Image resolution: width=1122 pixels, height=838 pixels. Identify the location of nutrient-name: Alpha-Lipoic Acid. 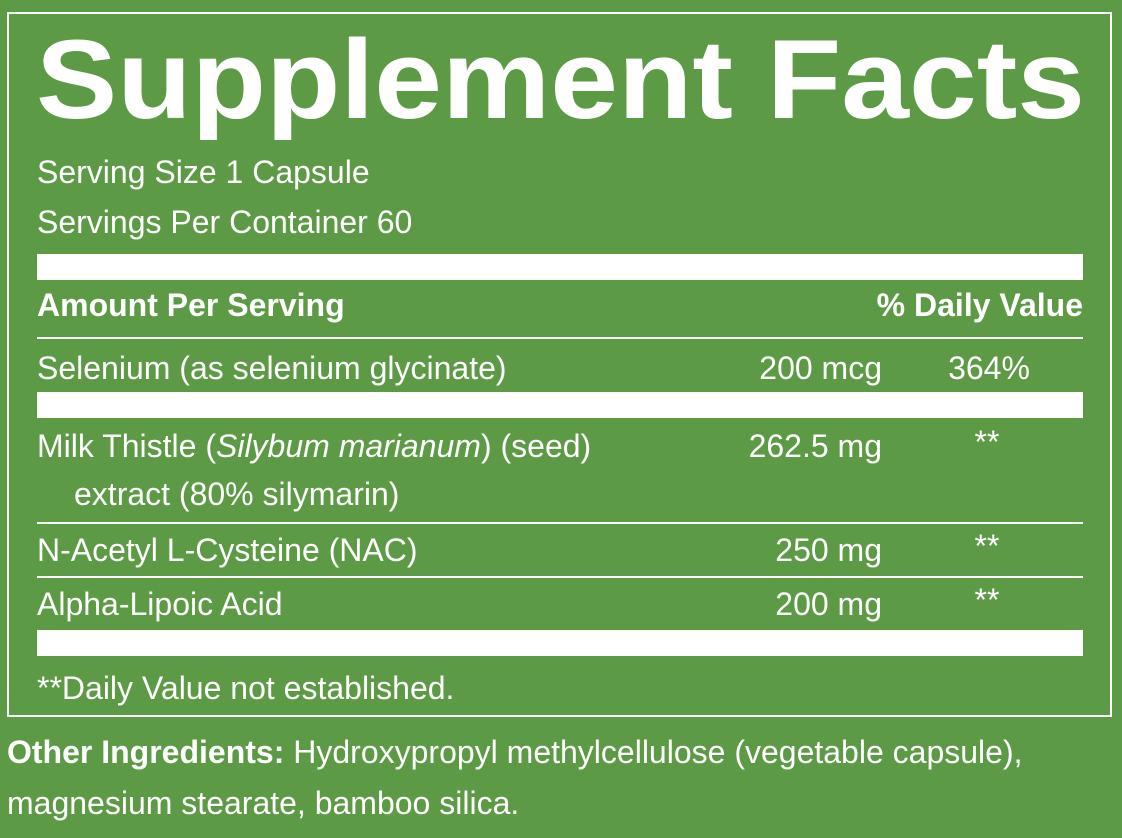
(160, 604).